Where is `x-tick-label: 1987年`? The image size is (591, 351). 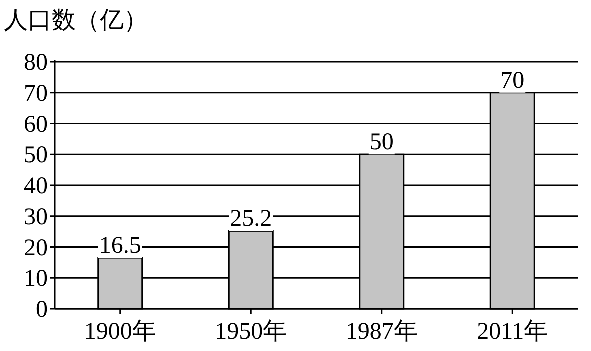
x-tick-label: 1987年 is located at coordinates (382, 332).